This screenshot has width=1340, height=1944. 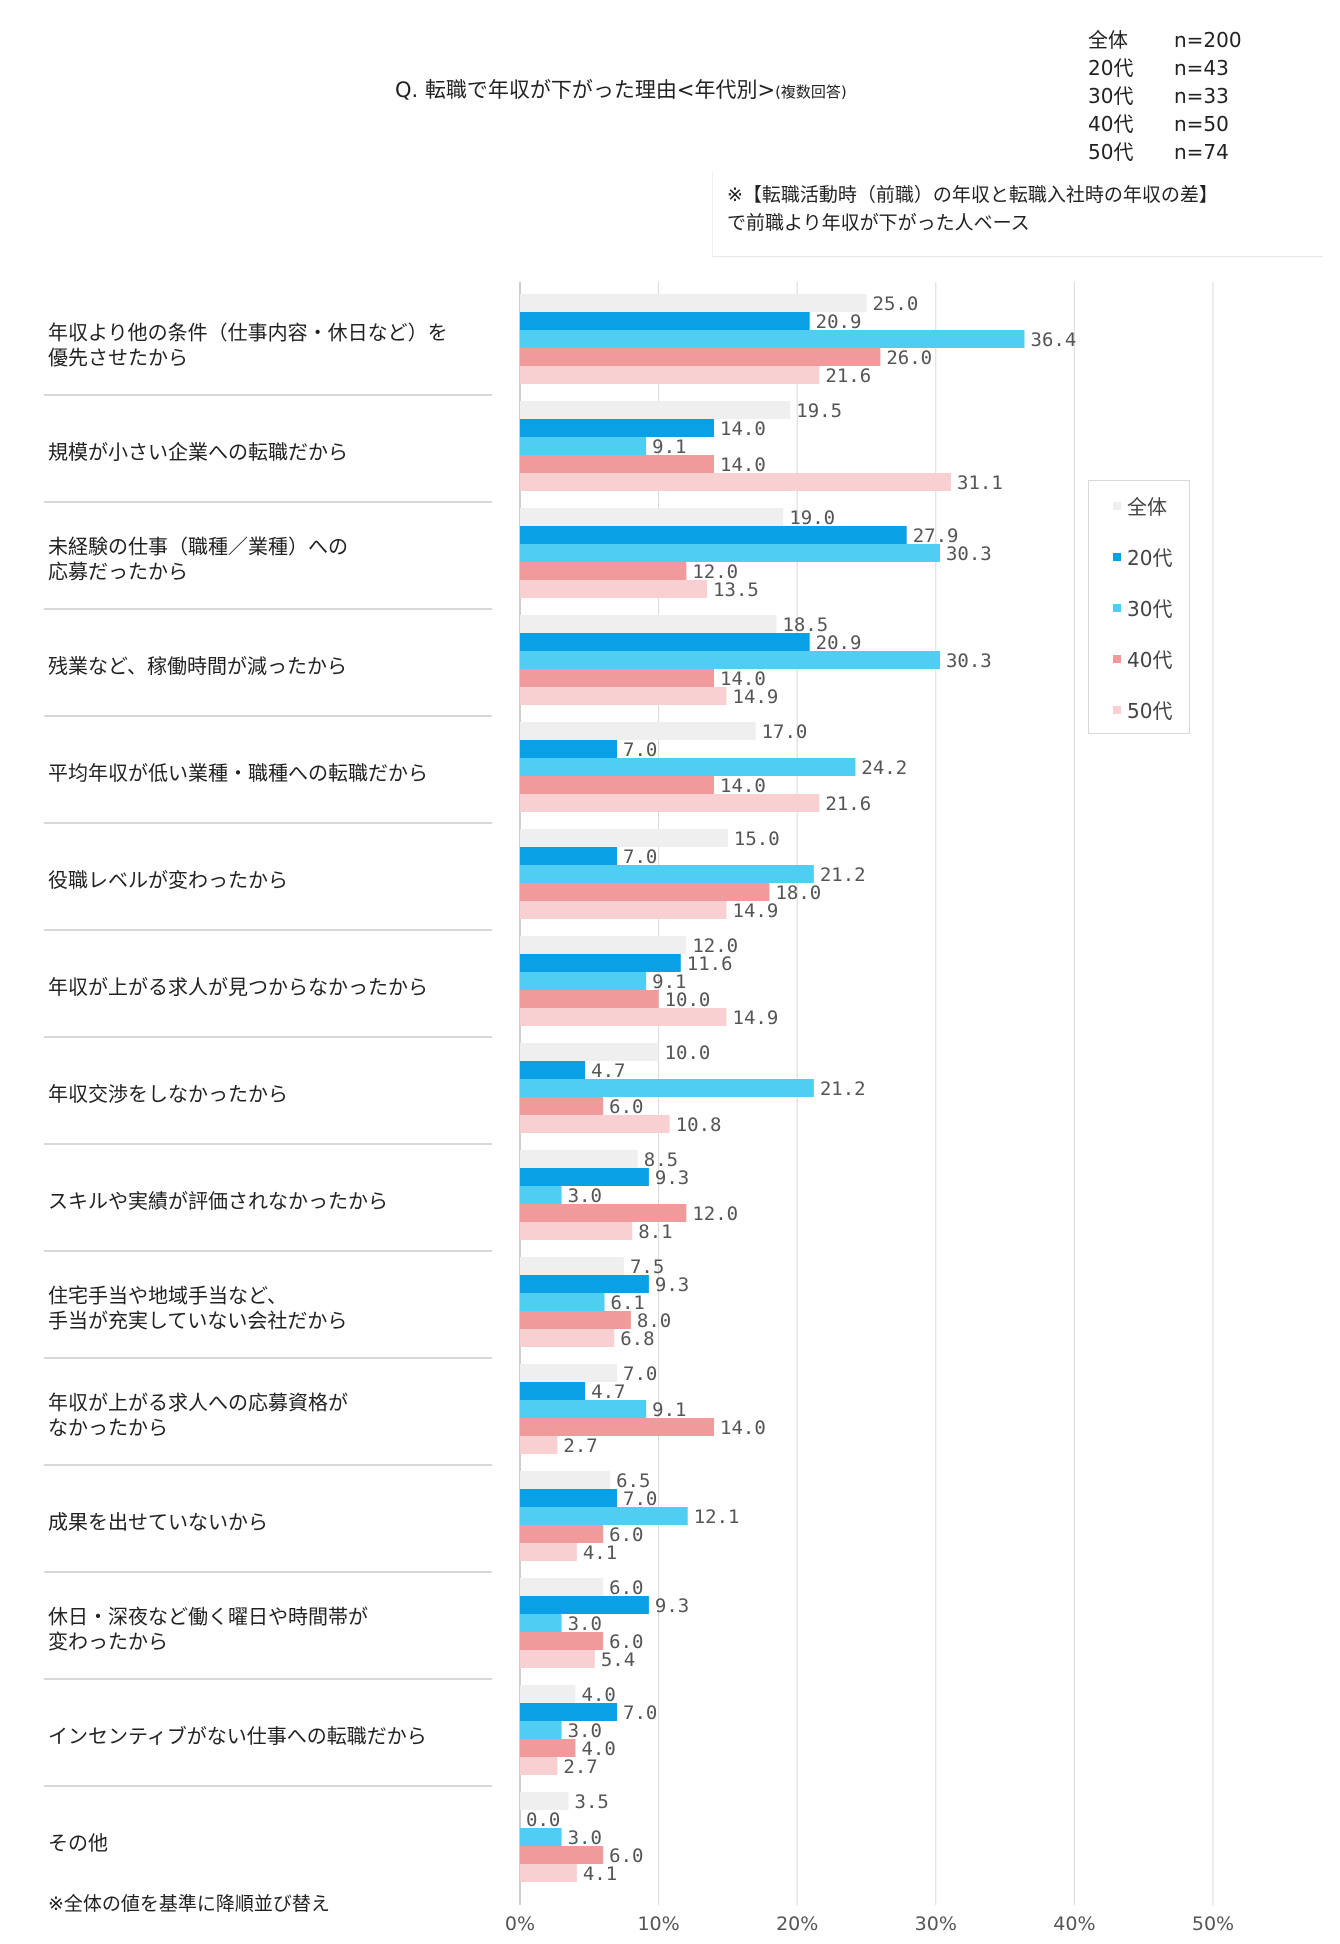 What do you see at coordinates (118, 572) in the screenshot?
I see `category-label: 応募だったから` at bounding box center [118, 572].